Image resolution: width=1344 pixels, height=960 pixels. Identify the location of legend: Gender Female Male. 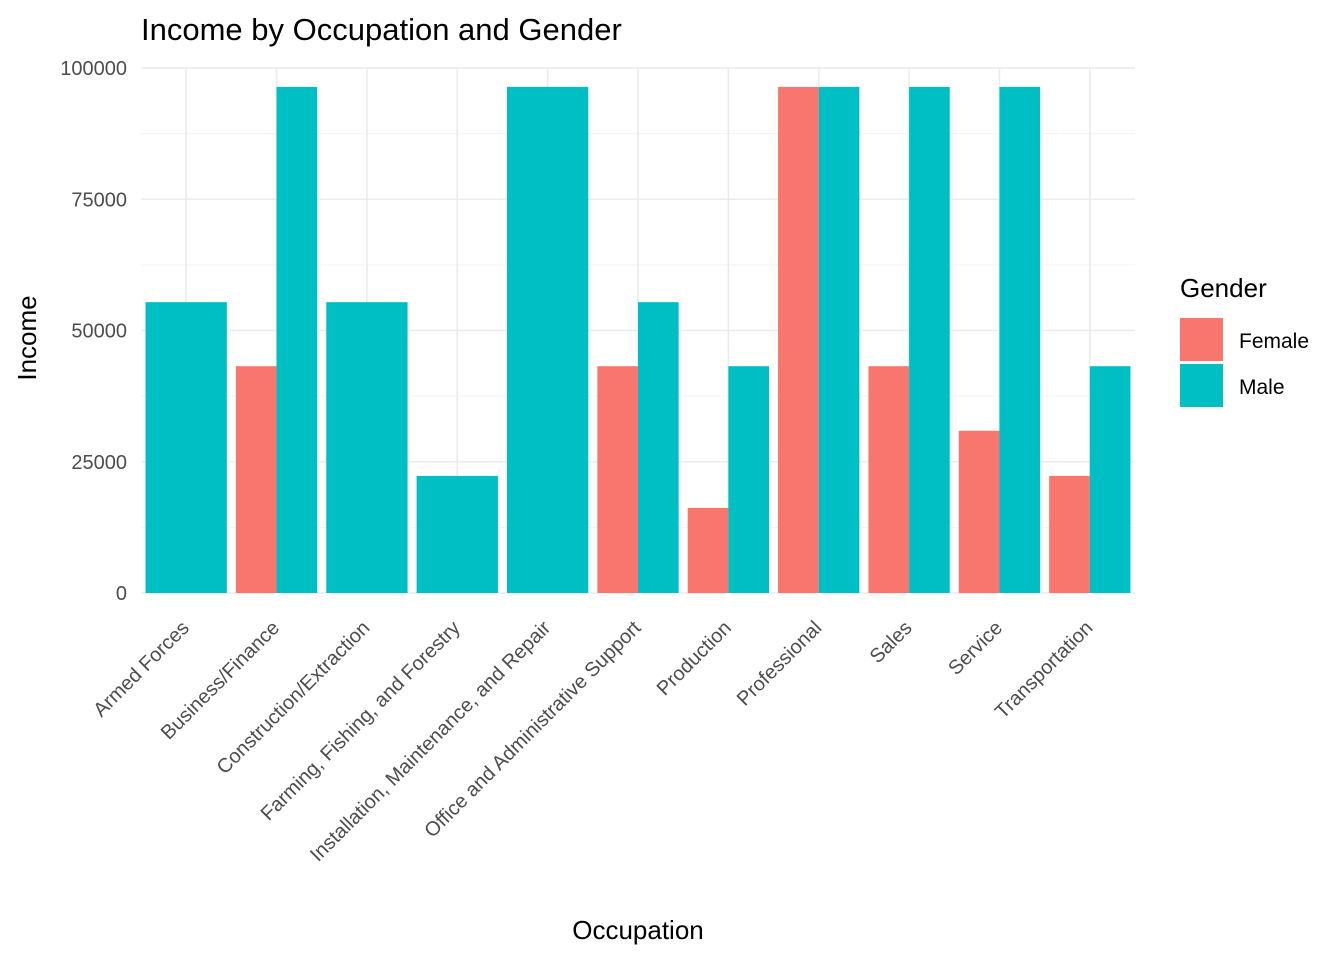
(1244, 340).